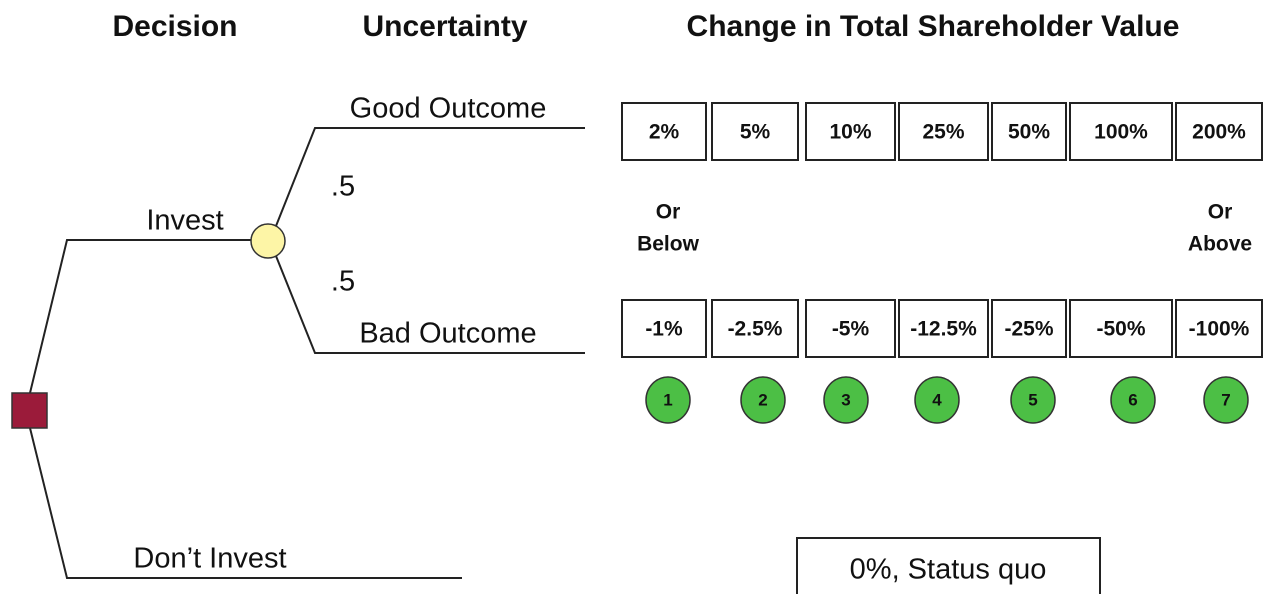  What do you see at coordinates (184, 221) in the screenshot?
I see `branch-label: Invest` at bounding box center [184, 221].